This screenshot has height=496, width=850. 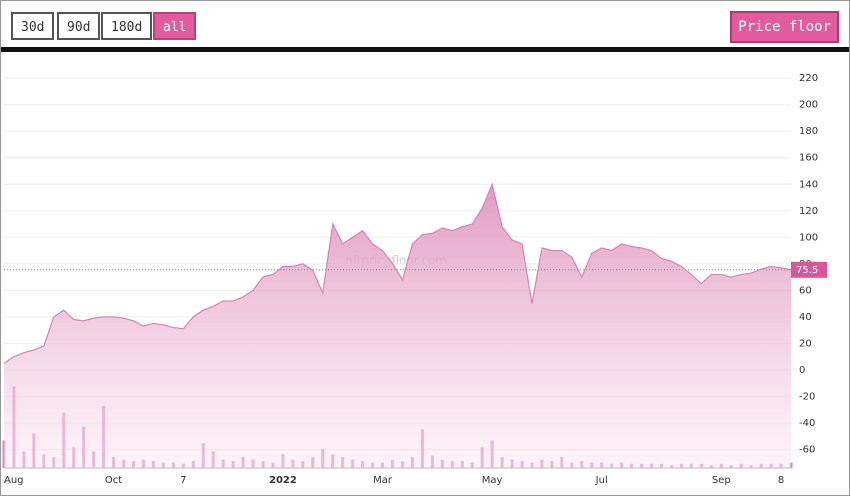 I want to click on y-tick-label: 220, so click(x=808, y=78).